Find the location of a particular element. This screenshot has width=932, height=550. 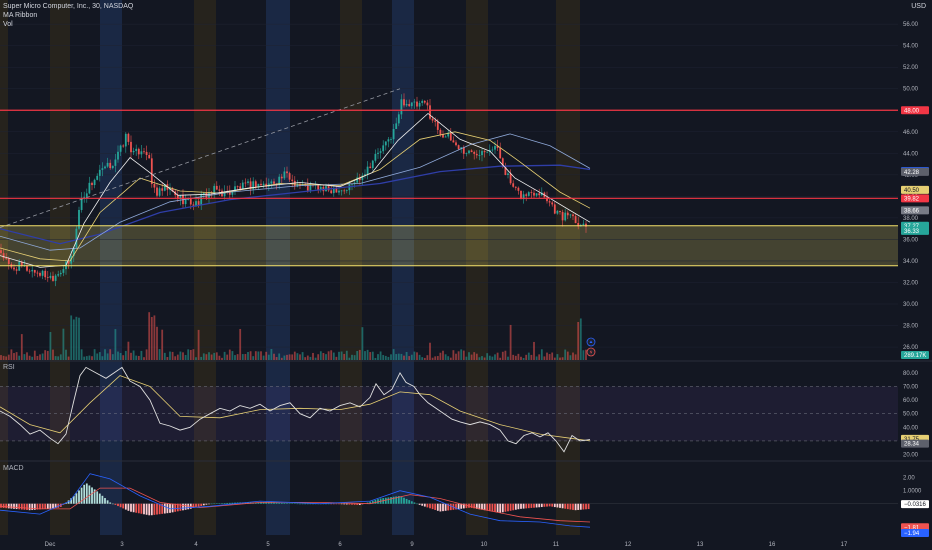

lightning-icon is located at coordinates (591, 352).